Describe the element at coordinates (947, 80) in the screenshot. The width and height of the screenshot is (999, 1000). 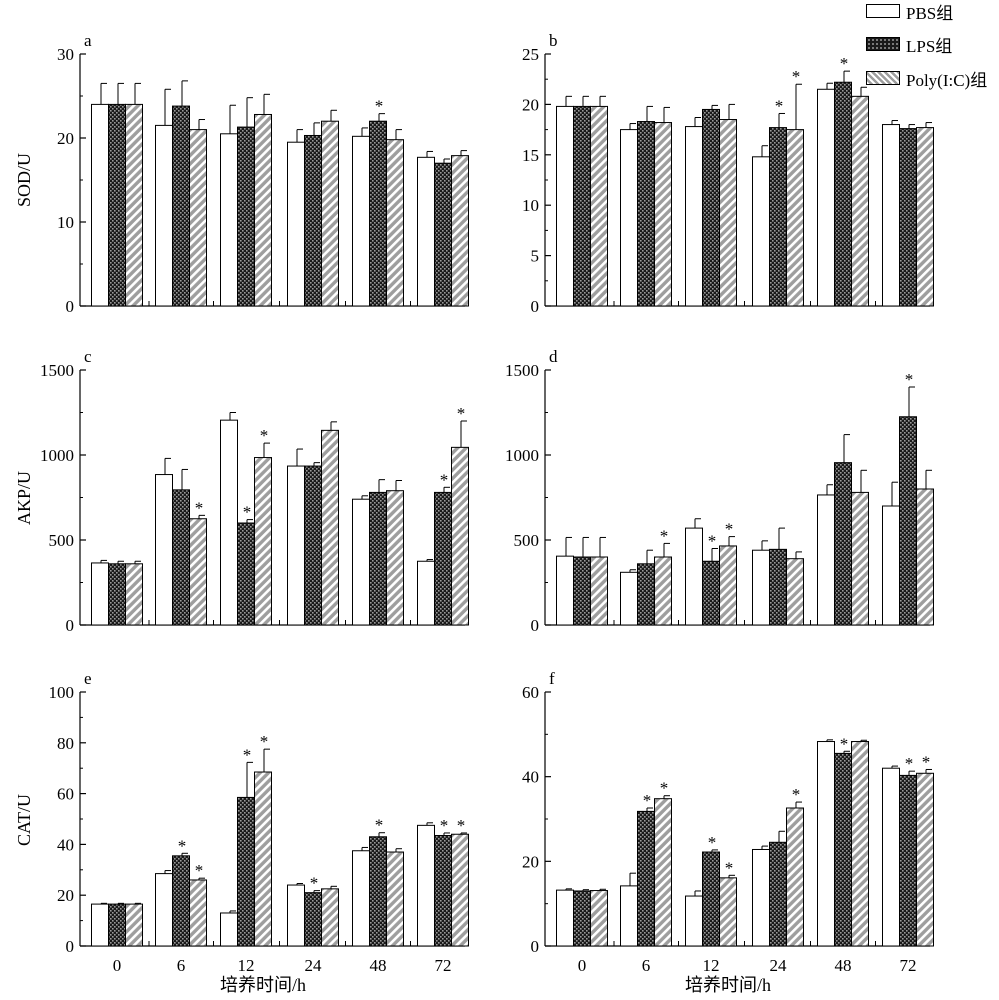
I see `legend-label-poly: Poly(I:C)组` at that location.